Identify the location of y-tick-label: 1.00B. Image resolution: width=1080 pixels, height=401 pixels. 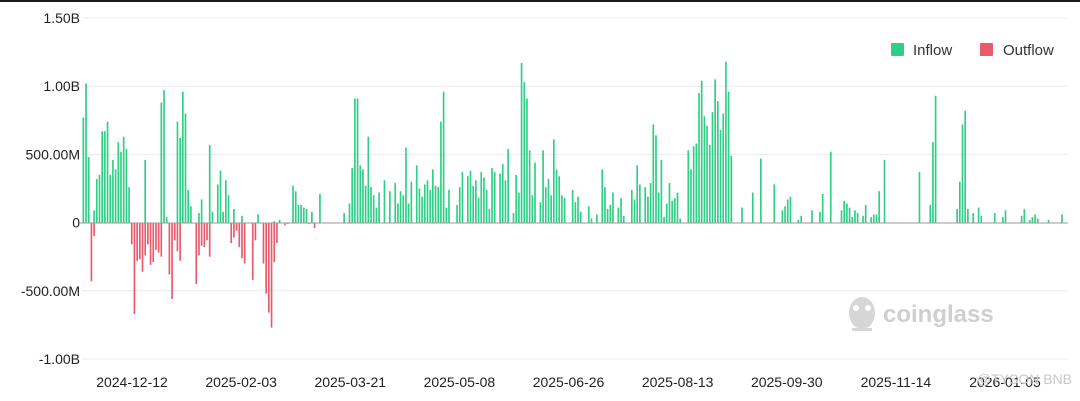
(61, 86).